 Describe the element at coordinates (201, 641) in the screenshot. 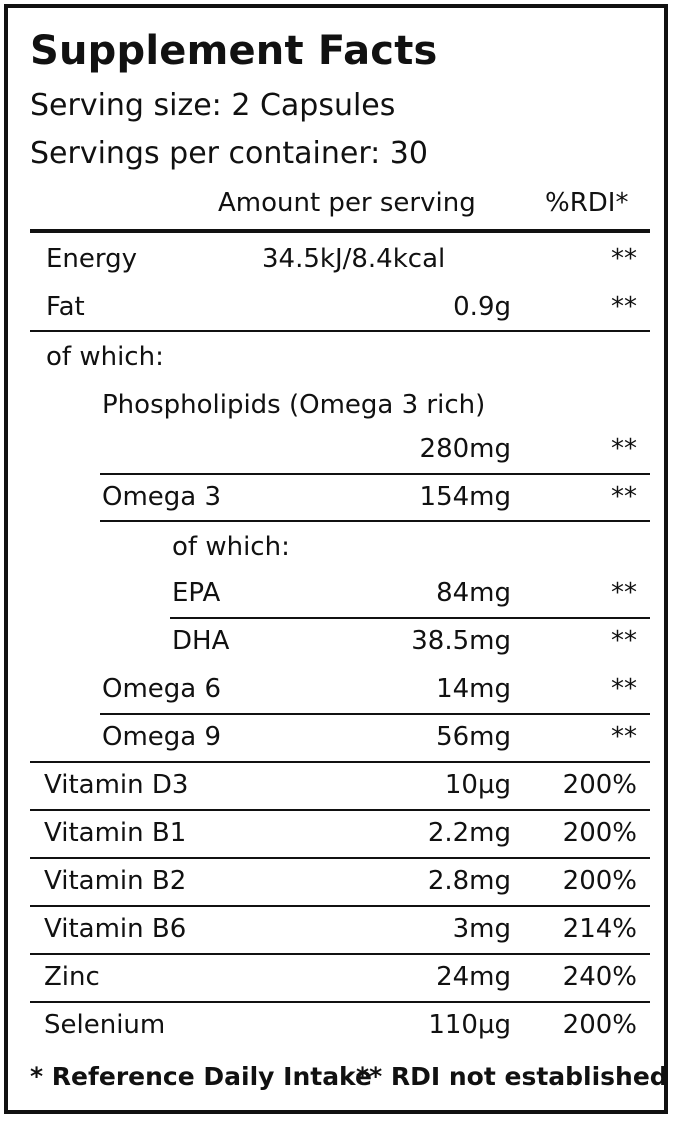

I see `nutrient-label: DHA` at that location.